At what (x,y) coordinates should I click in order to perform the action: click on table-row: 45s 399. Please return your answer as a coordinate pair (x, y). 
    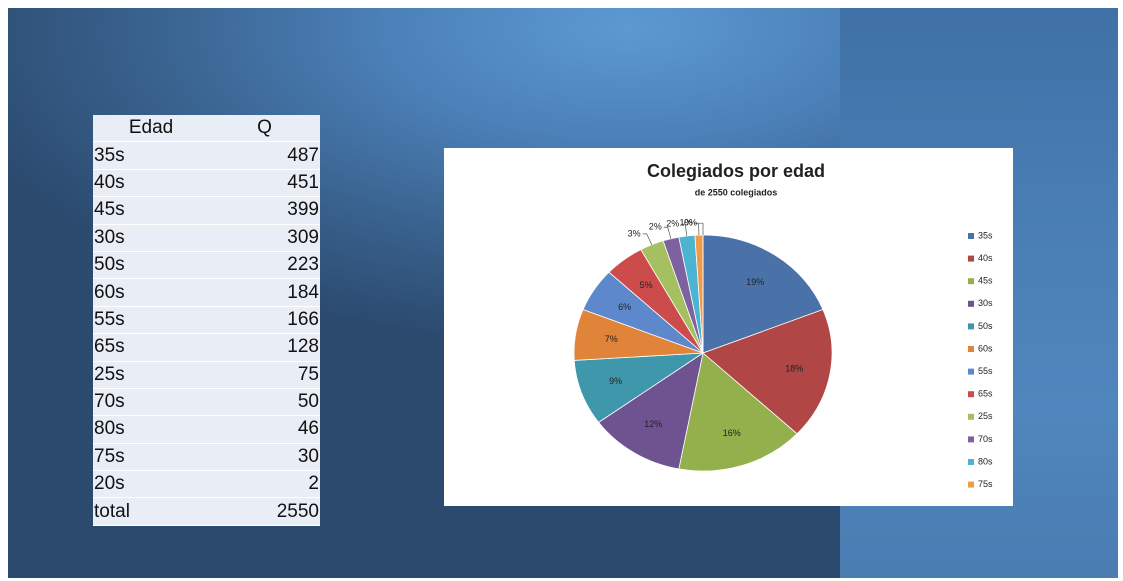
    Looking at the image, I should click on (206, 210).